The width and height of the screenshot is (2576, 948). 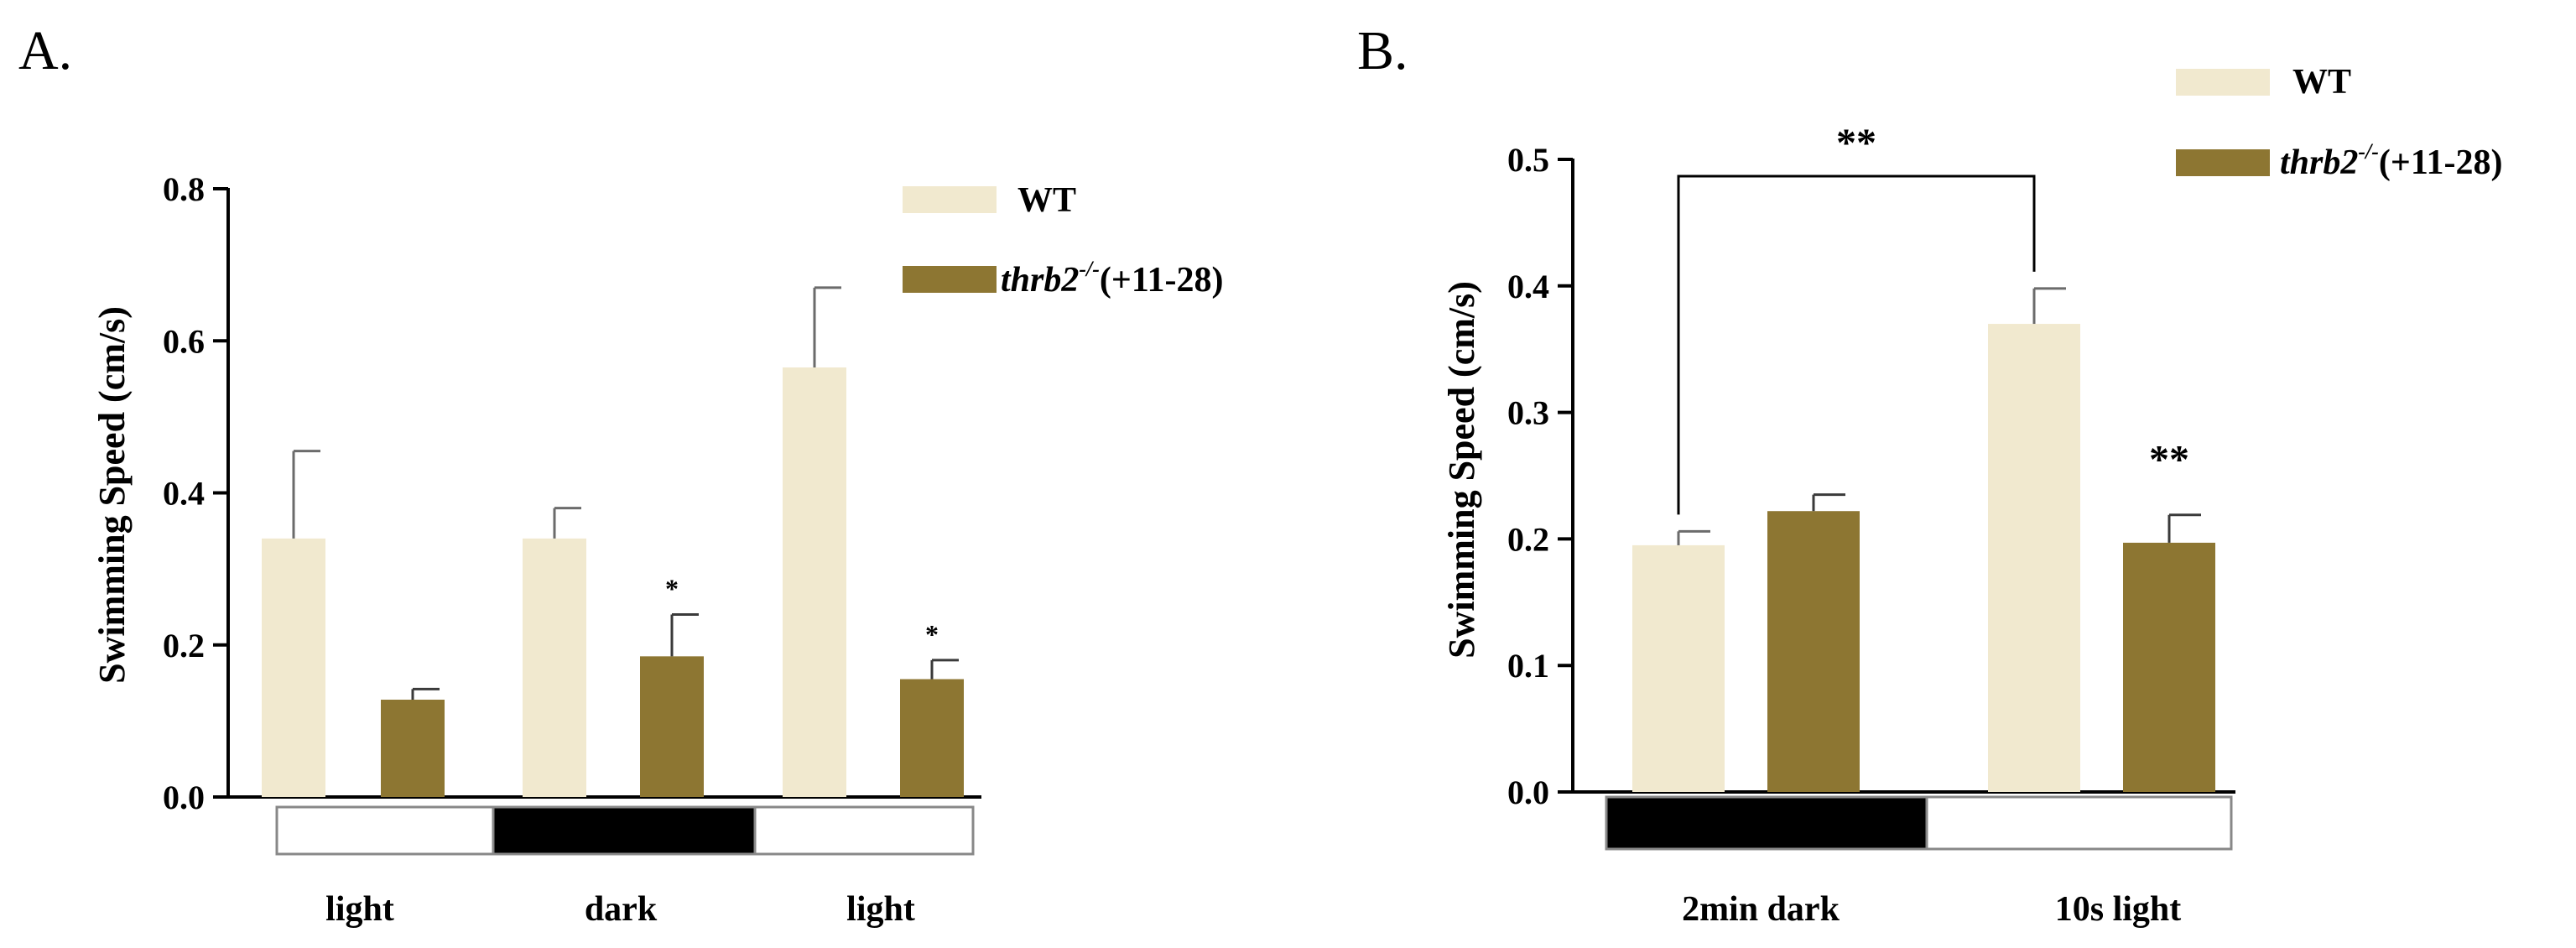 I want to click on panel-a-legend-swatch-wt, so click(x=950, y=199).